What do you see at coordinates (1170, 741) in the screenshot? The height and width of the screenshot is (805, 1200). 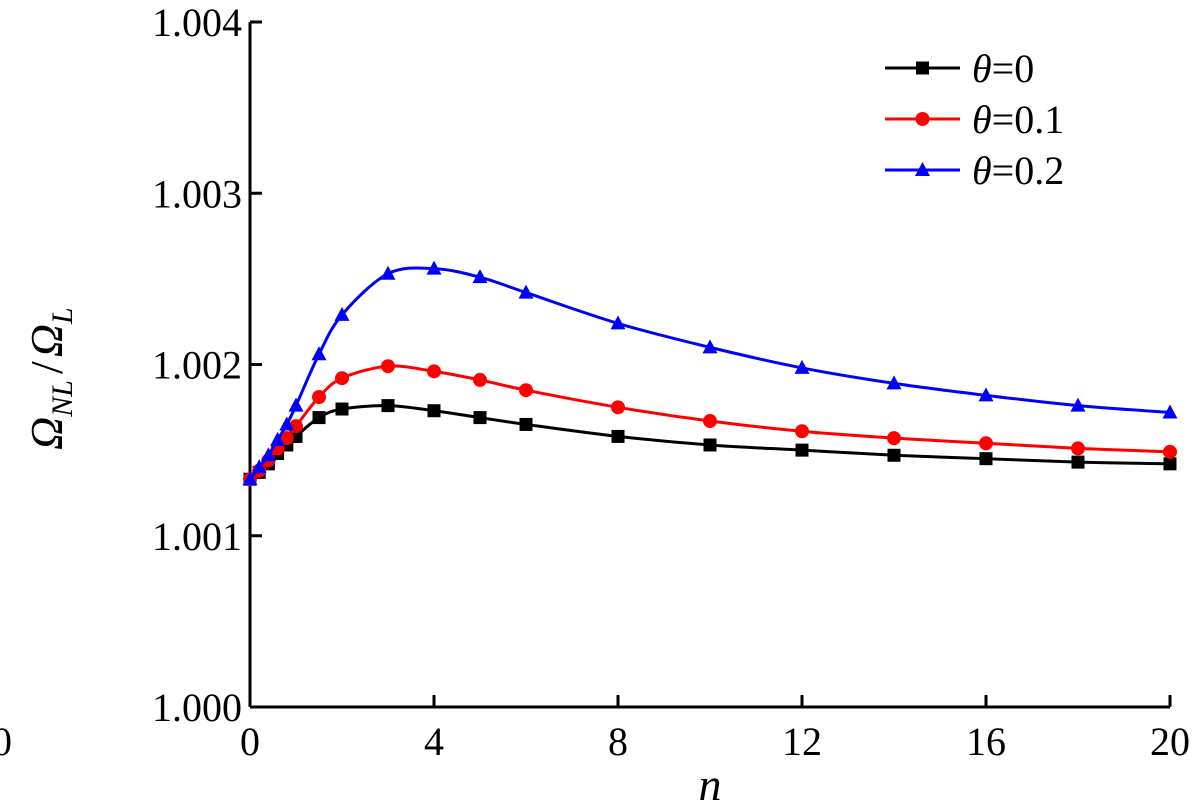 I see `x-tick-label: 20` at bounding box center [1170, 741].